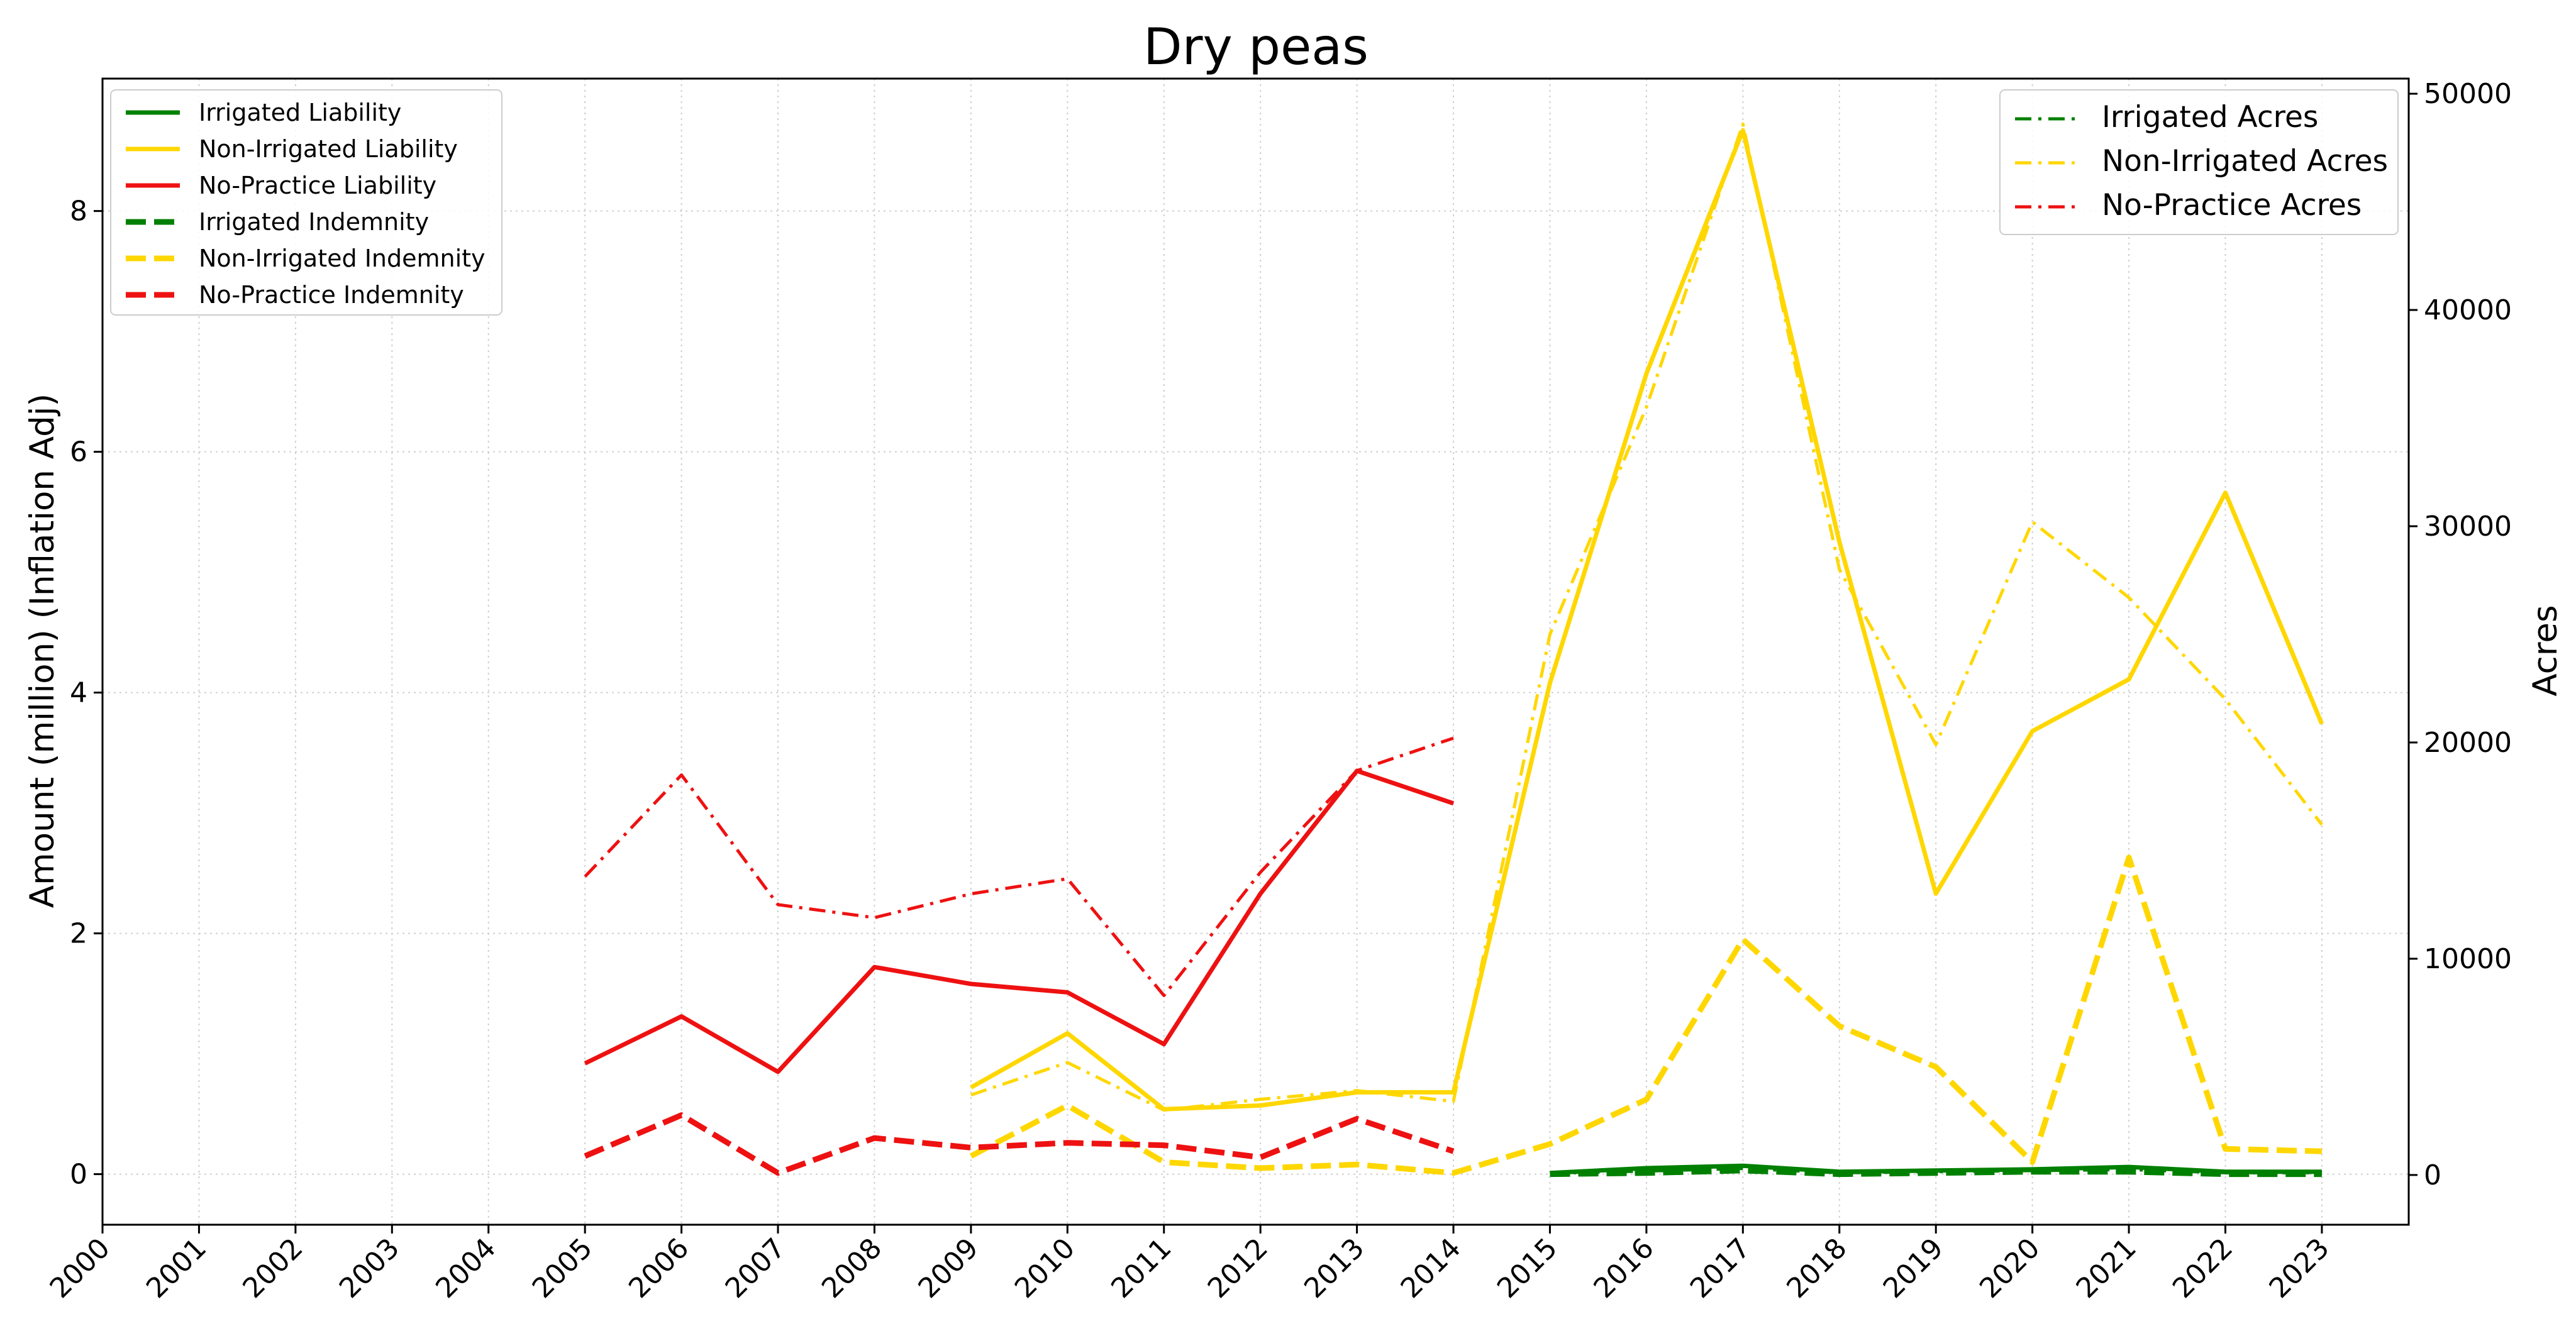 This screenshot has height=1336, width=2576. Describe the element at coordinates (2468, 527) in the screenshot. I see `y2-tick-label: 30000` at that location.